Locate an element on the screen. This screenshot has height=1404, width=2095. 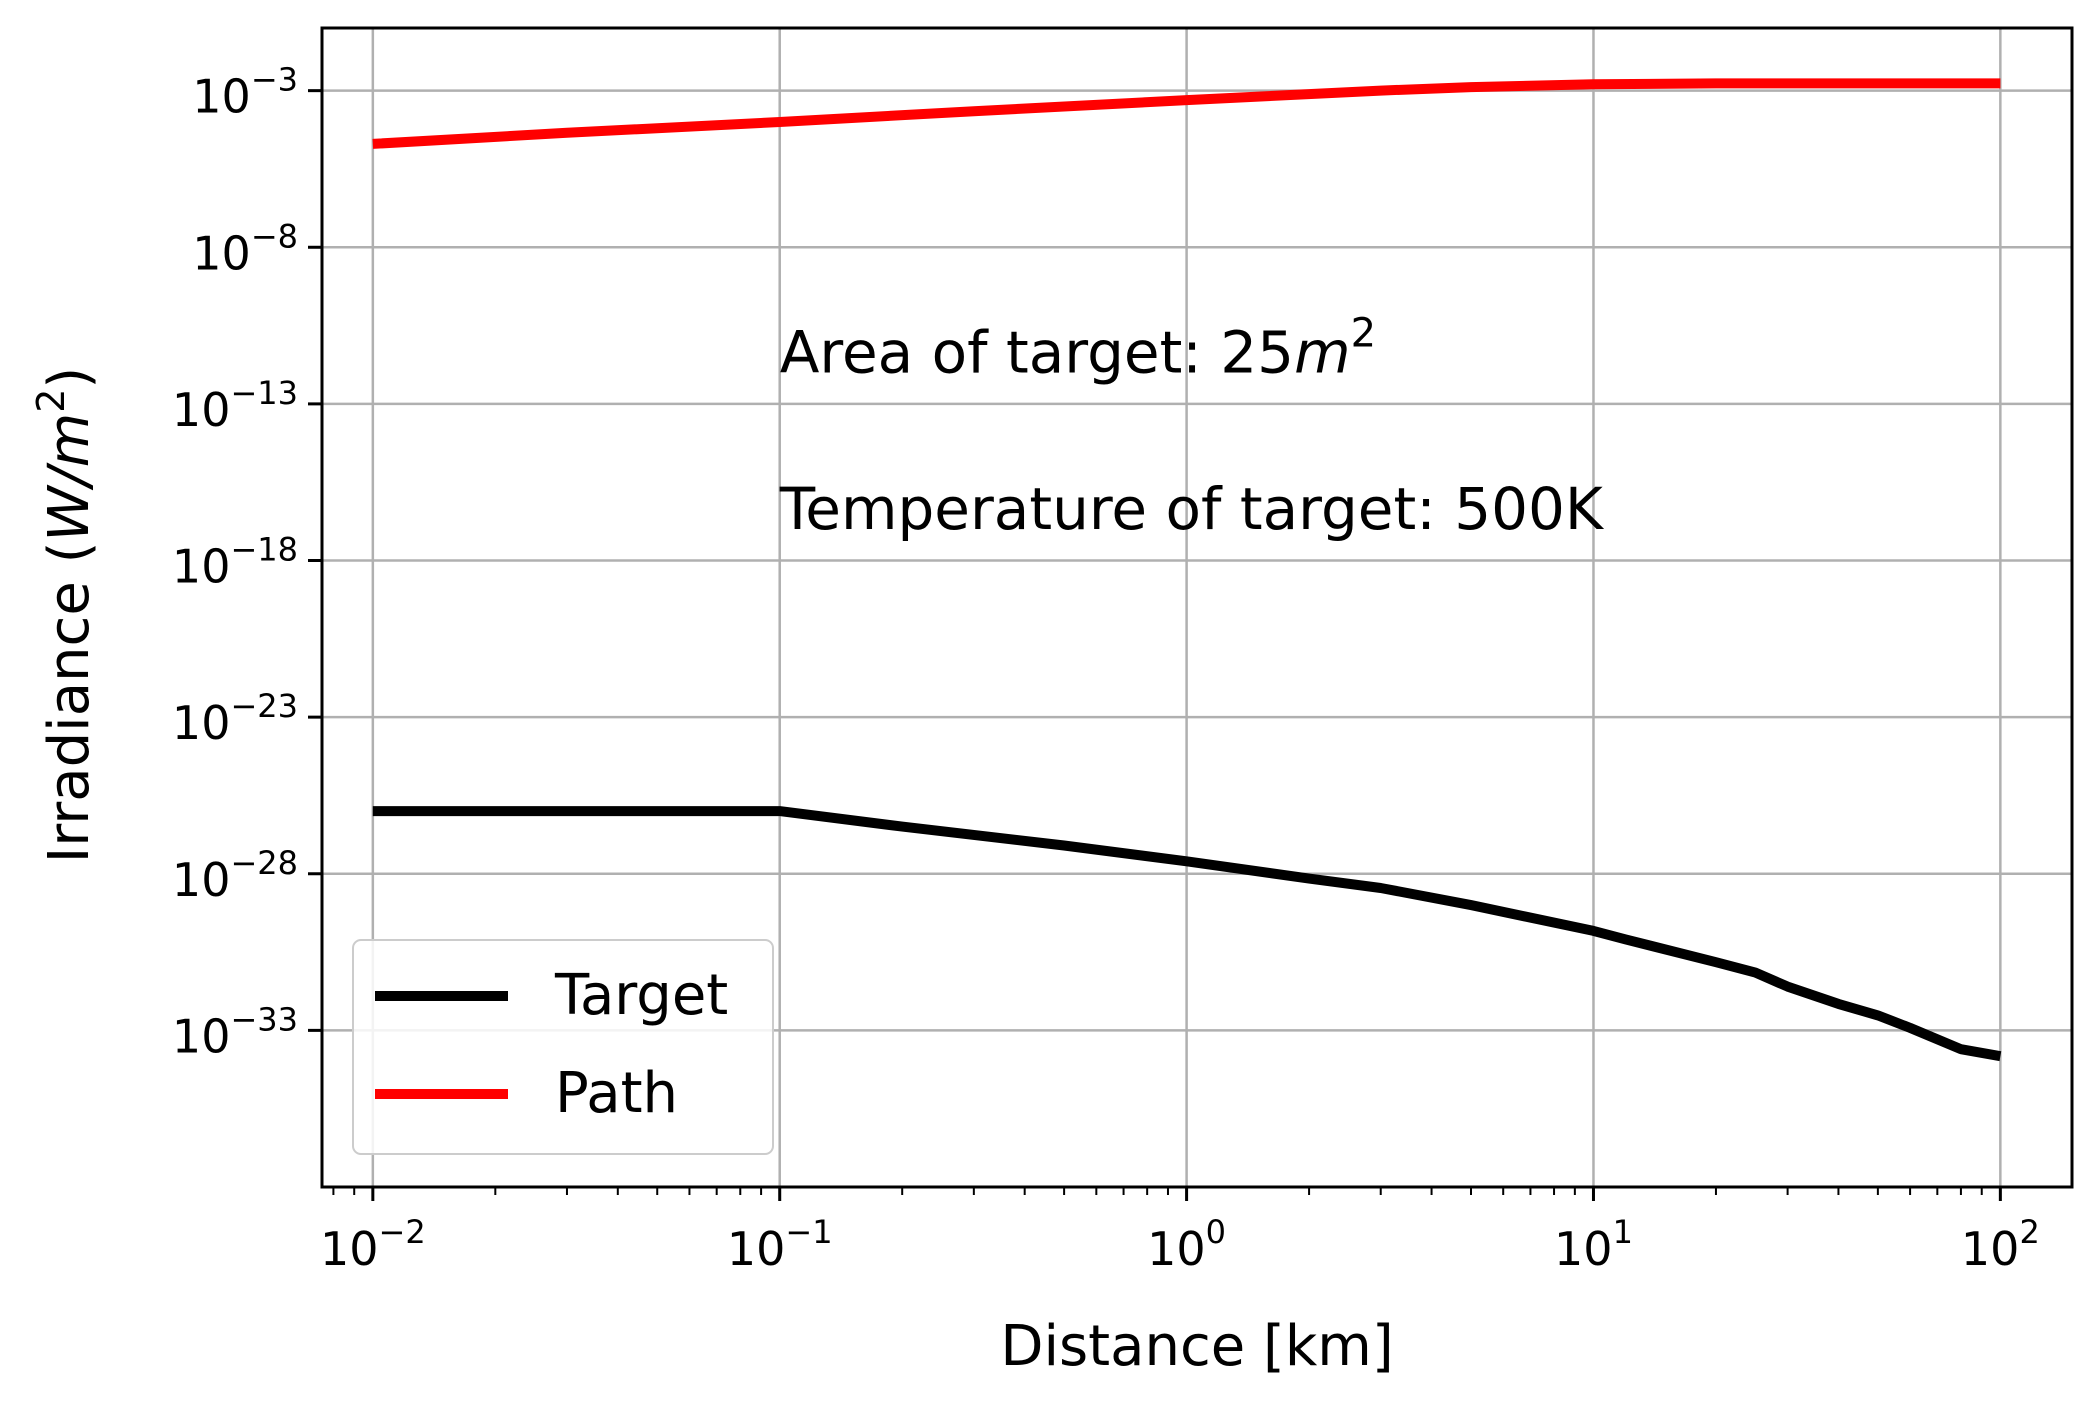
x-tick-labels: 10⁻² 10⁻¹ 10⁰ 10¹ 10² is located at coordinates (1180, 1244).